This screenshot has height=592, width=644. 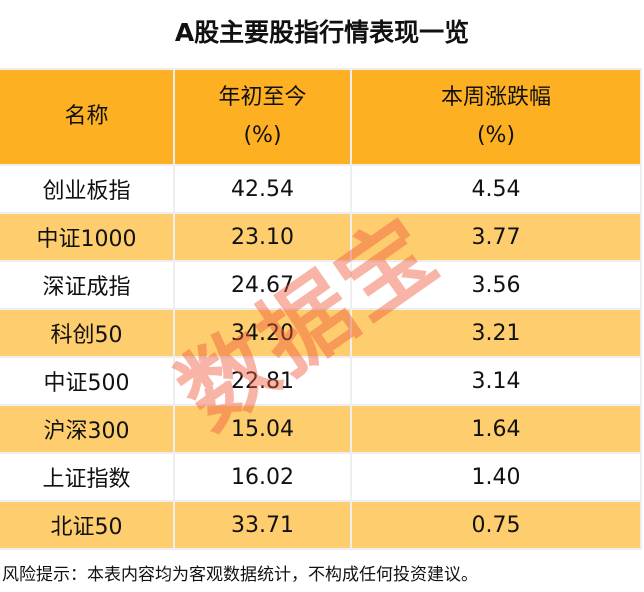 I want to click on index-name-cell: 中证500, so click(x=86, y=381).